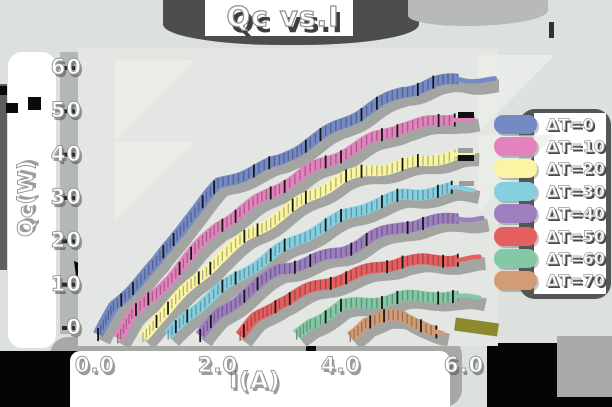  What do you see at coordinates (576, 281) in the screenshot?
I see `legend-label-7: ΔT=70` at bounding box center [576, 281].